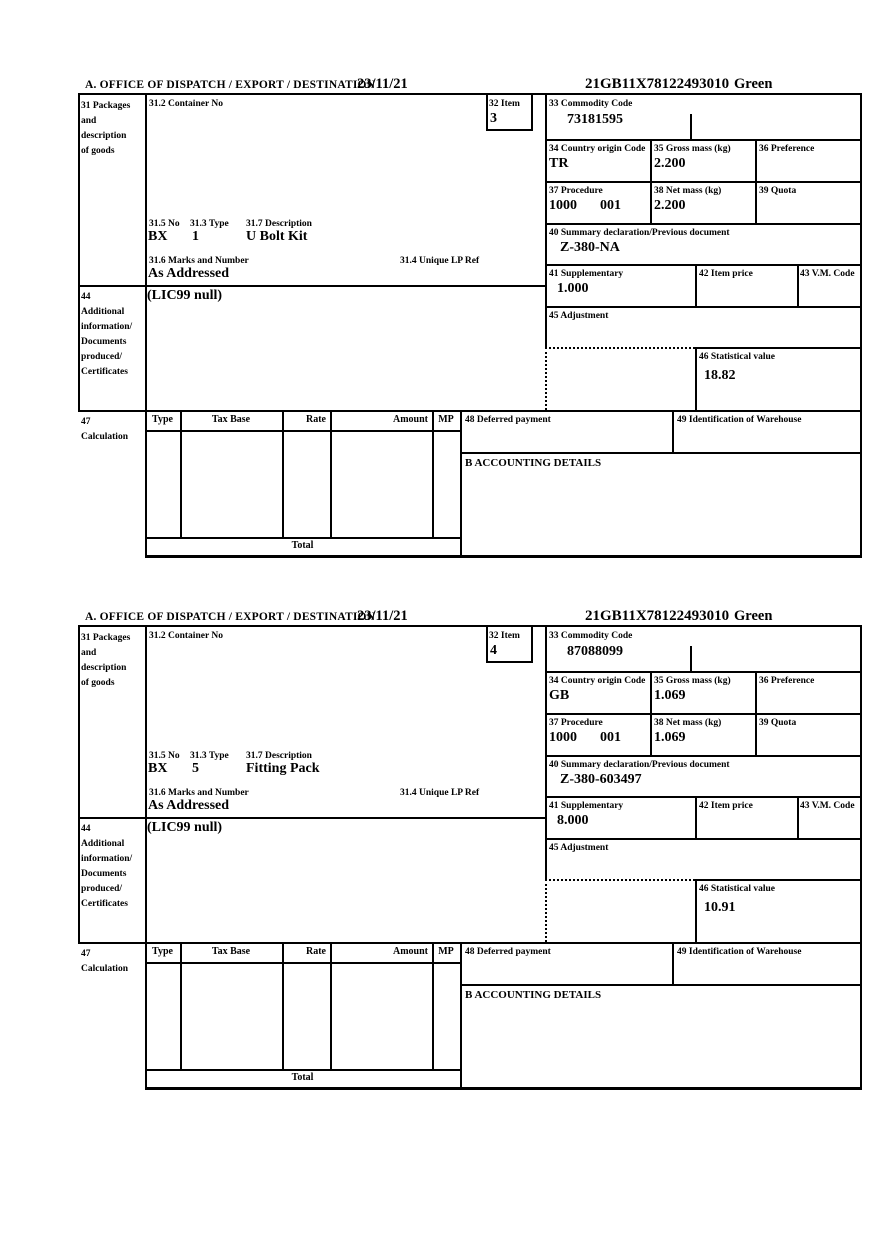 The height and width of the screenshot is (1247, 882). I want to click on gross-mass-value: 1.069, so click(670, 695).